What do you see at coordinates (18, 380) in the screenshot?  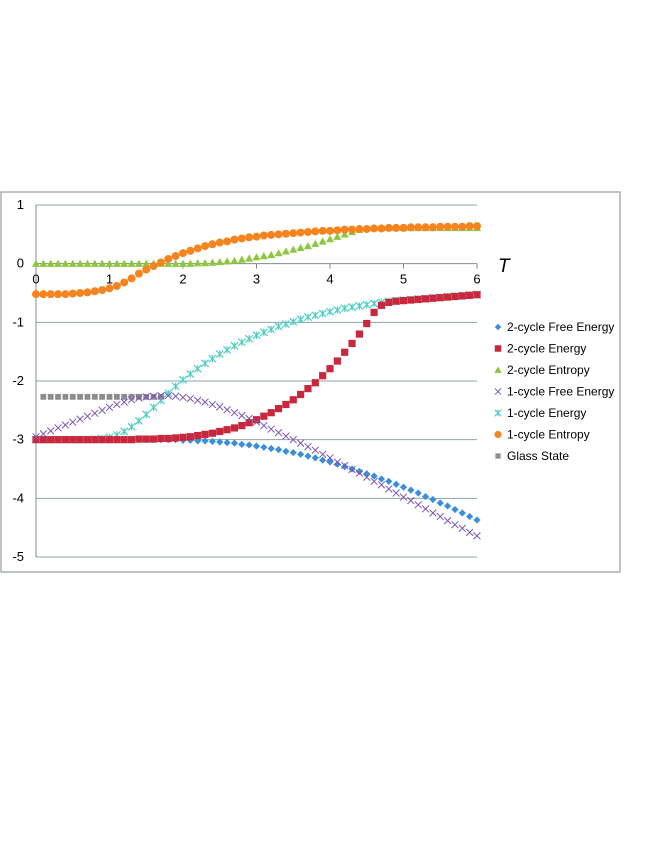 I see `y-tick-label: -2` at bounding box center [18, 380].